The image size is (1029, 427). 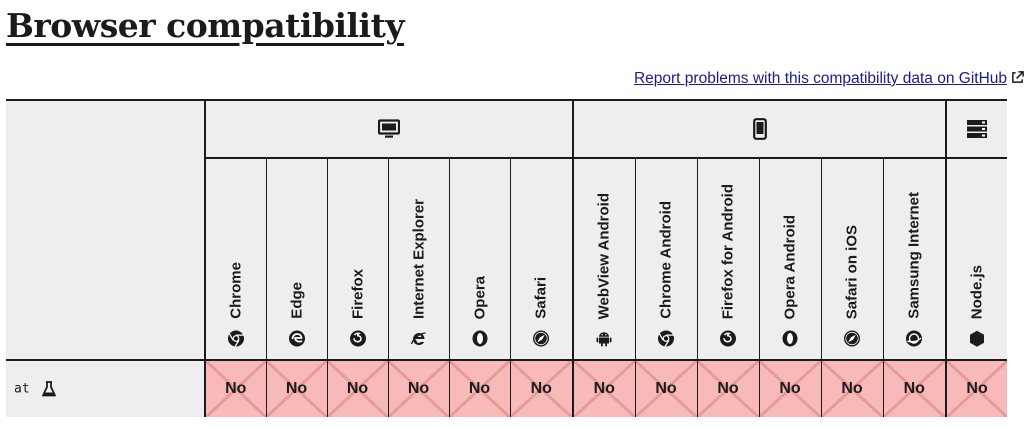 I want to click on support-cell-opera-android: No, so click(x=790, y=388).